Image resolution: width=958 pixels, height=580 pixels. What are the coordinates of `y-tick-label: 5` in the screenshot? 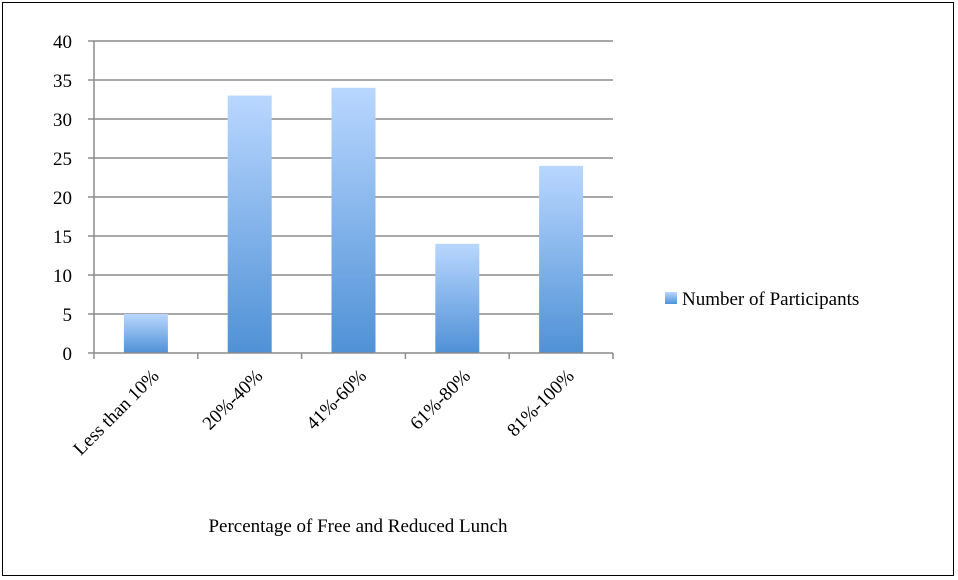 It's located at (68, 315).